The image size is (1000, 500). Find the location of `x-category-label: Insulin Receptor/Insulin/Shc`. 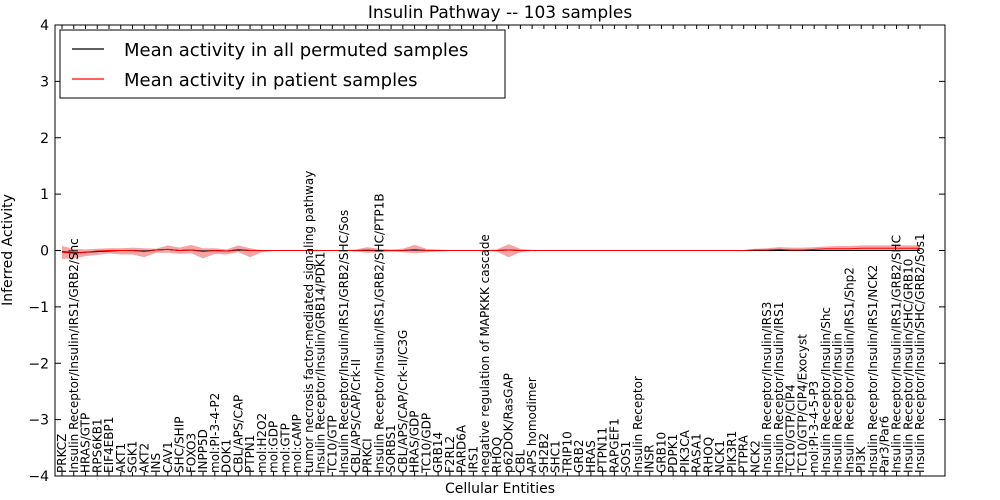

x-category-label: Insulin Receptor/Insulin/Shc is located at coordinates (826, 390).